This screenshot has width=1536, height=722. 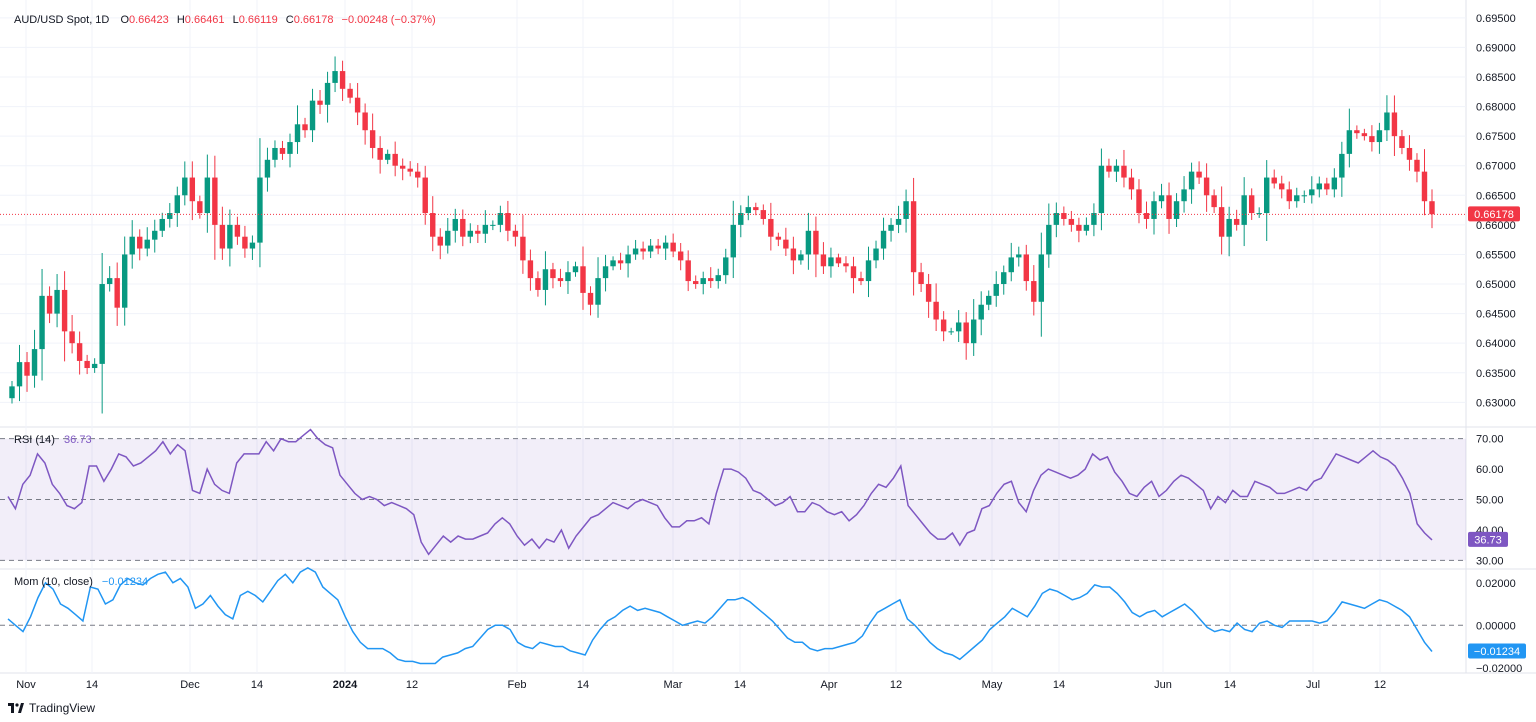 What do you see at coordinates (26, 685) in the screenshot?
I see `x-tick-label: Nov` at bounding box center [26, 685].